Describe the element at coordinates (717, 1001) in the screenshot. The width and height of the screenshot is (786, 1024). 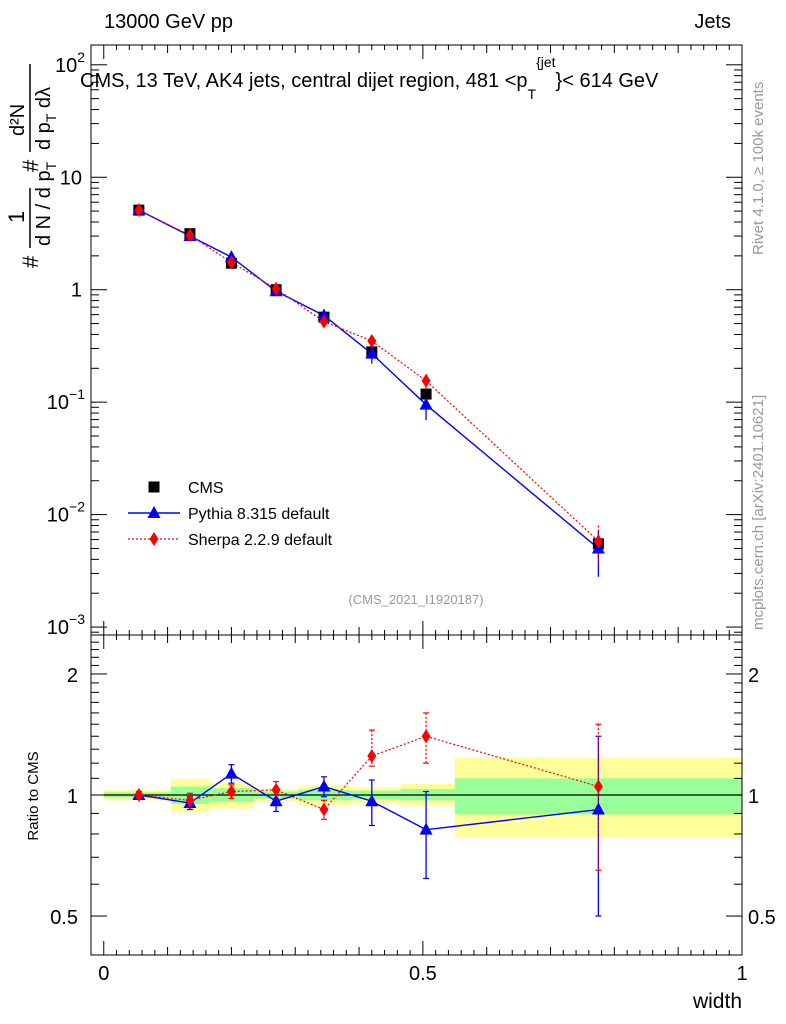
I see `x-axis-label: width` at that location.